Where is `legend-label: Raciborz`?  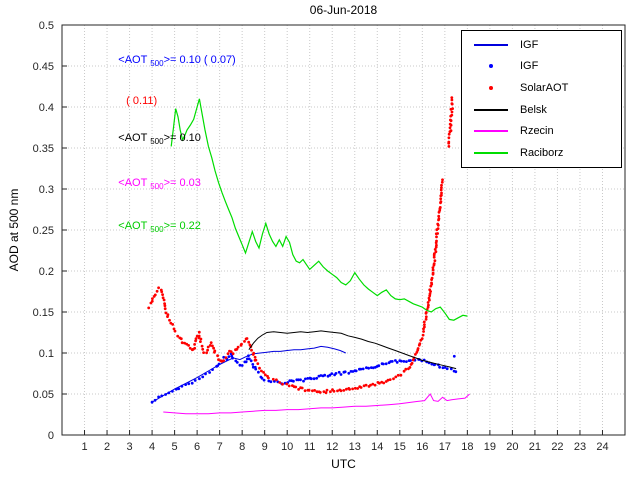
legend-label: Raciborz is located at coordinates (542, 153).